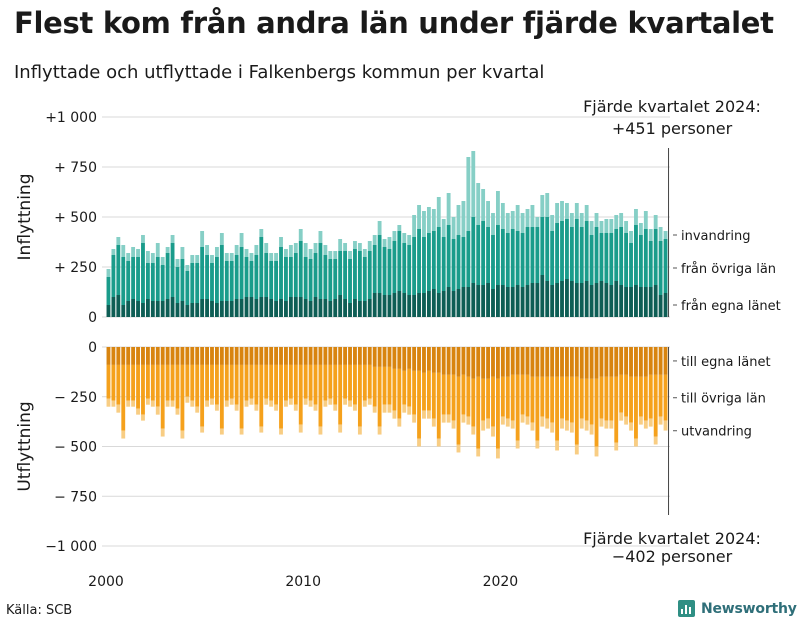 This screenshot has height=625, width=800. What do you see at coordinates (25, 446) in the screenshot?
I see `panel-axis-title: Utflyttning` at bounding box center [25, 446].